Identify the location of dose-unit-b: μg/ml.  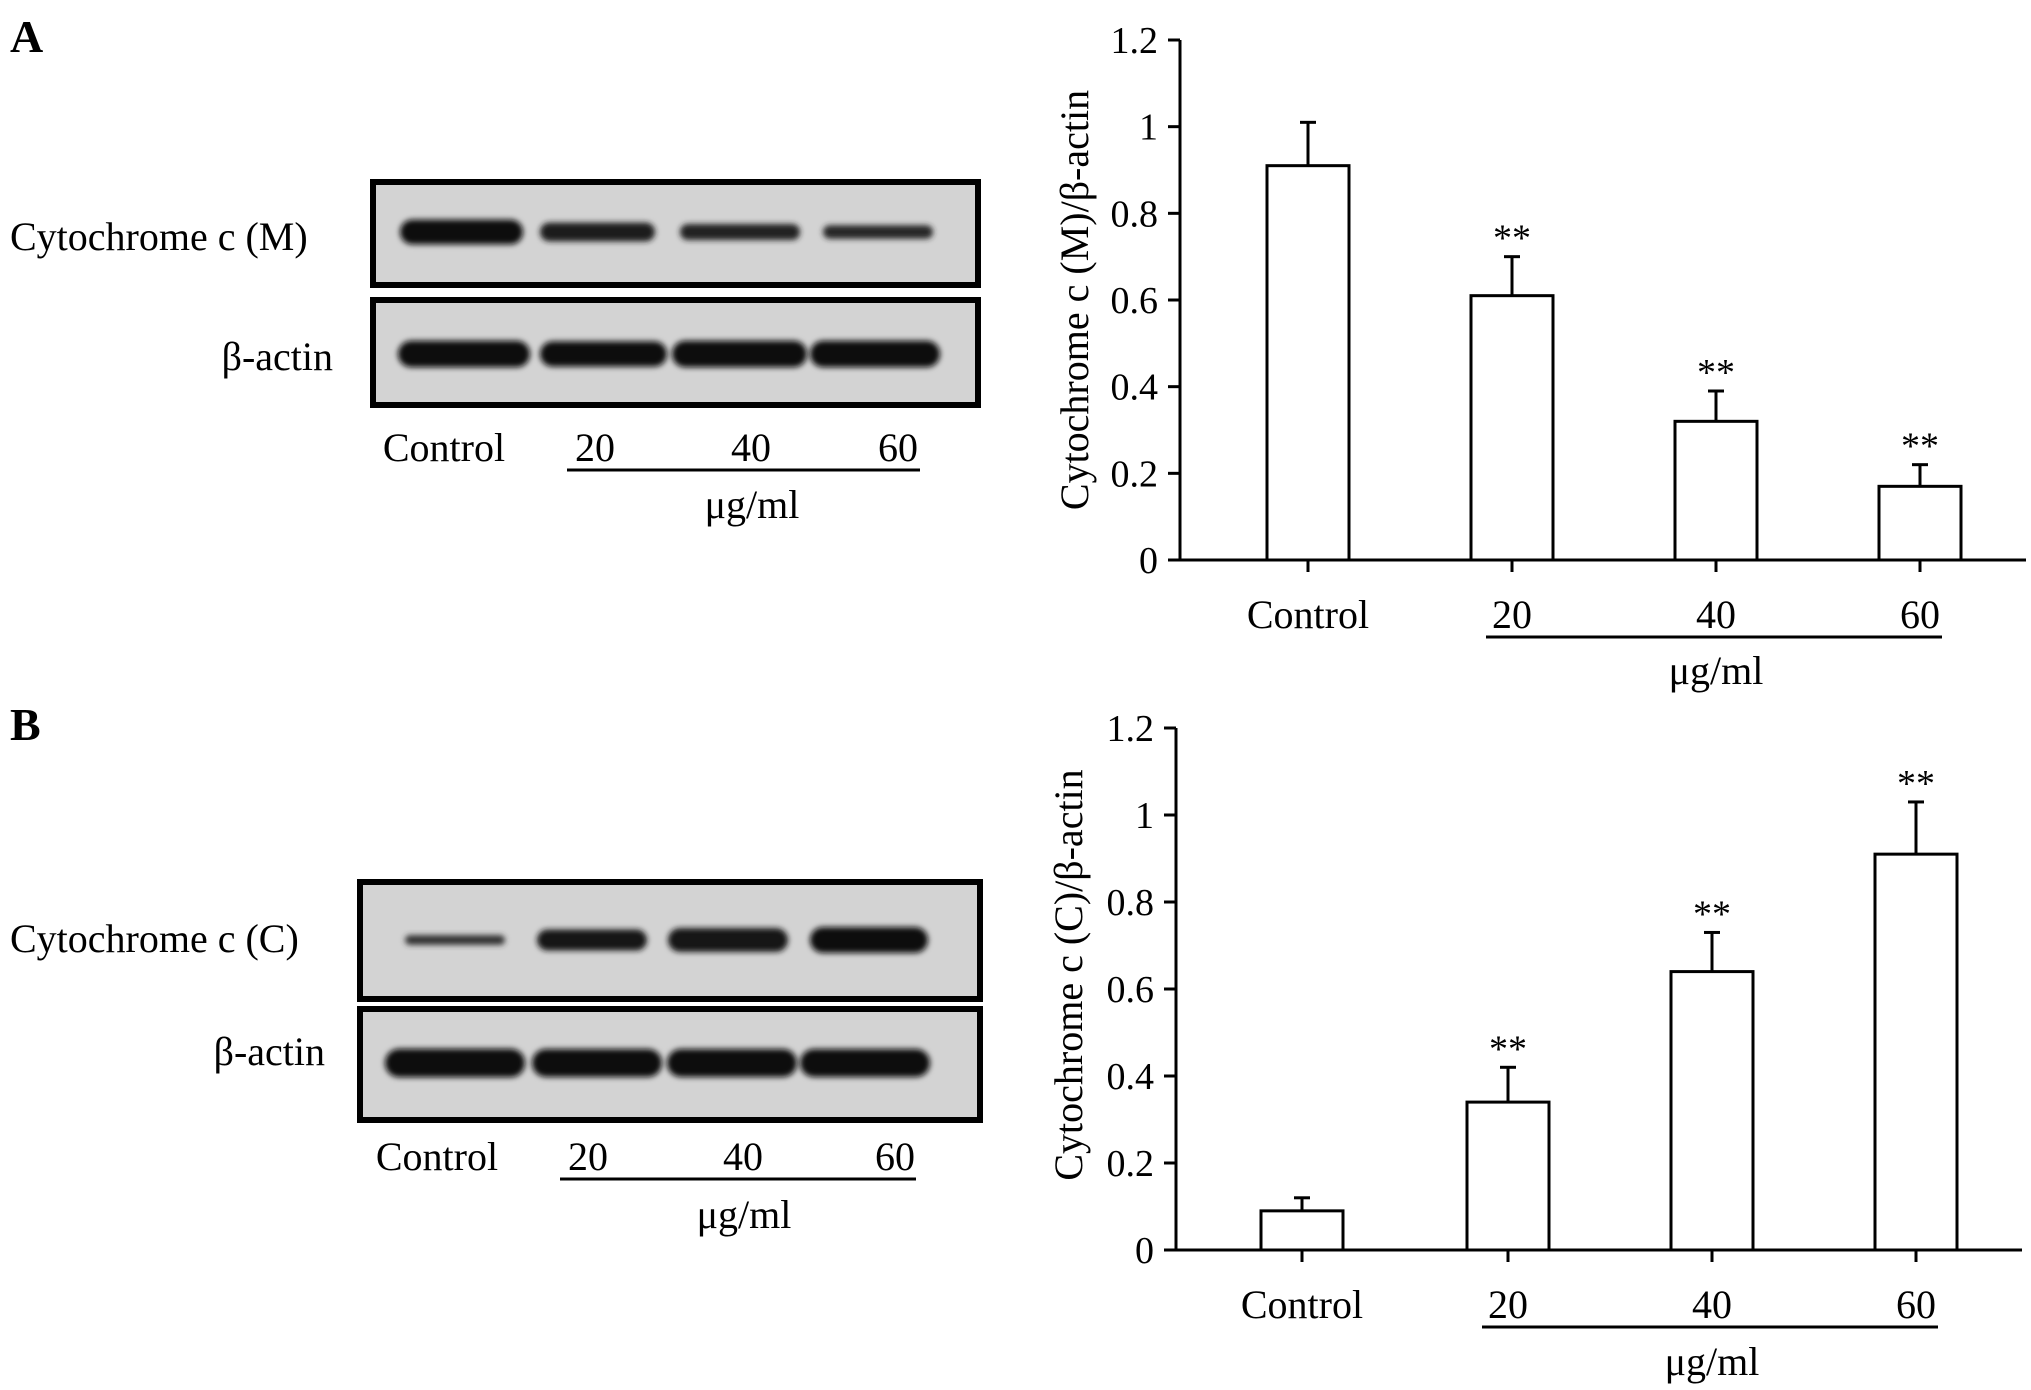
(744, 1214).